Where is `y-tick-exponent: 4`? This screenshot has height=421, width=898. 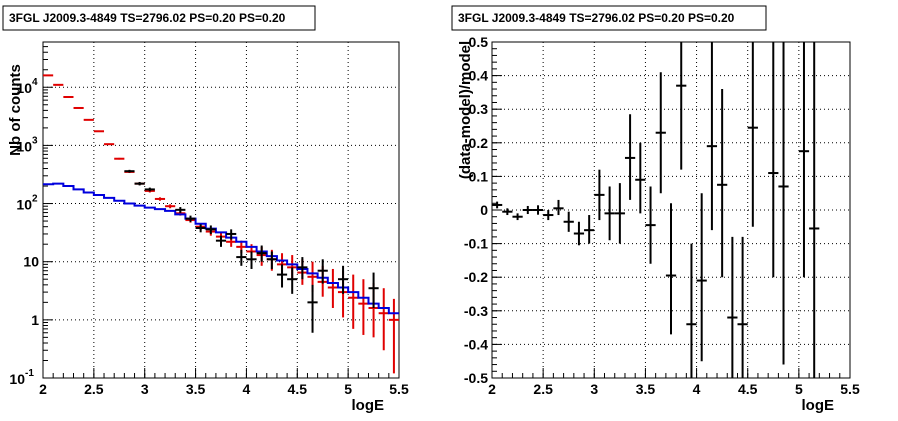 y-tick-exponent: 4 is located at coordinates (35, 82).